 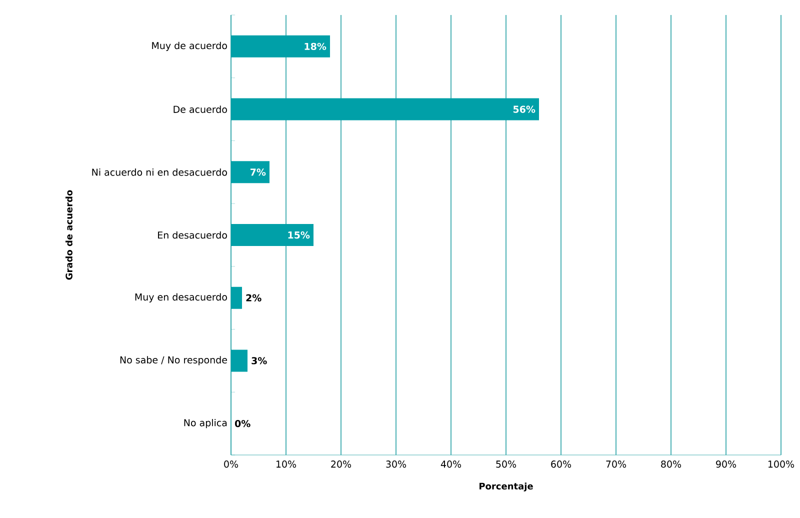 What do you see at coordinates (451, 464) in the screenshot?
I see `x-tick-label: 40%` at bounding box center [451, 464].